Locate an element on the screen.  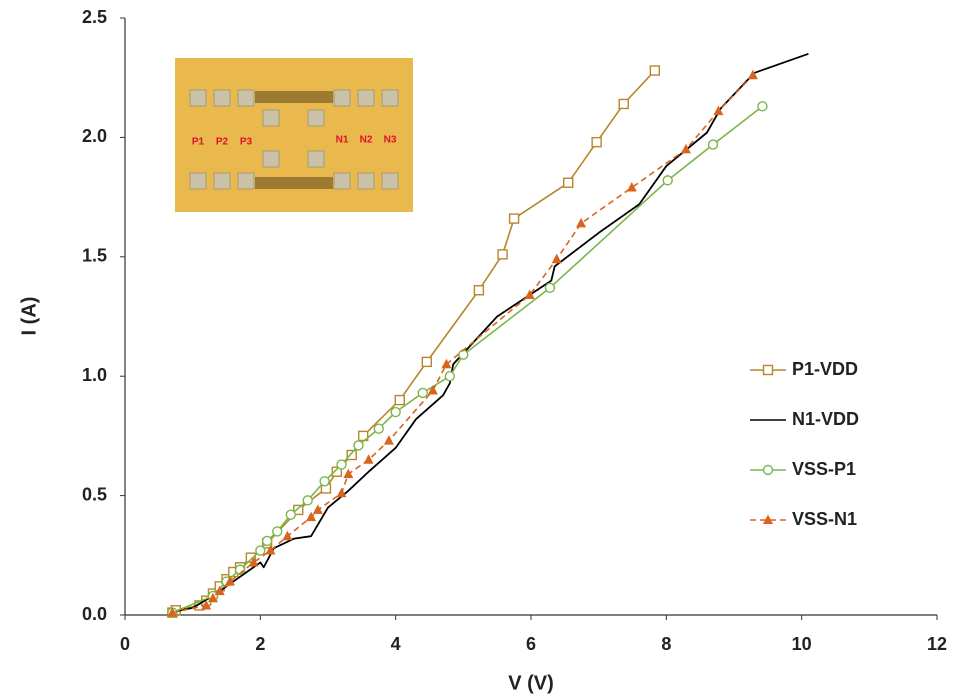
legend-item: P1-VDD is located at coordinates (804, 369).